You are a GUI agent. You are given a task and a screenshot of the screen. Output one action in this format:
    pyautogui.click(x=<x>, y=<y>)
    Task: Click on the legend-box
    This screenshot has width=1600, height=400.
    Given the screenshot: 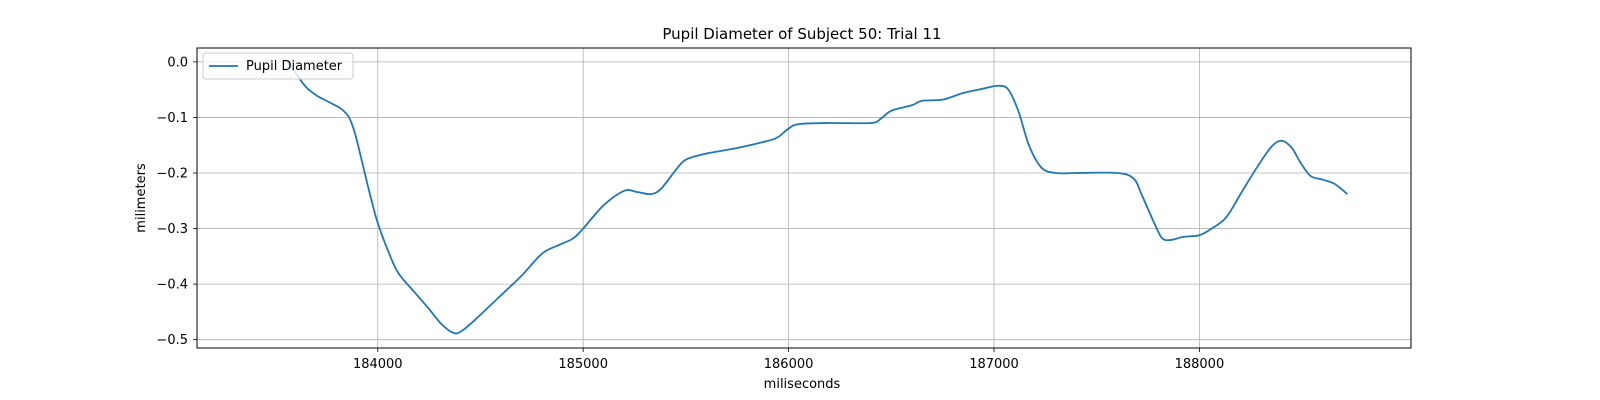 What is the action you would take?
    pyautogui.click(x=278, y=66)
    